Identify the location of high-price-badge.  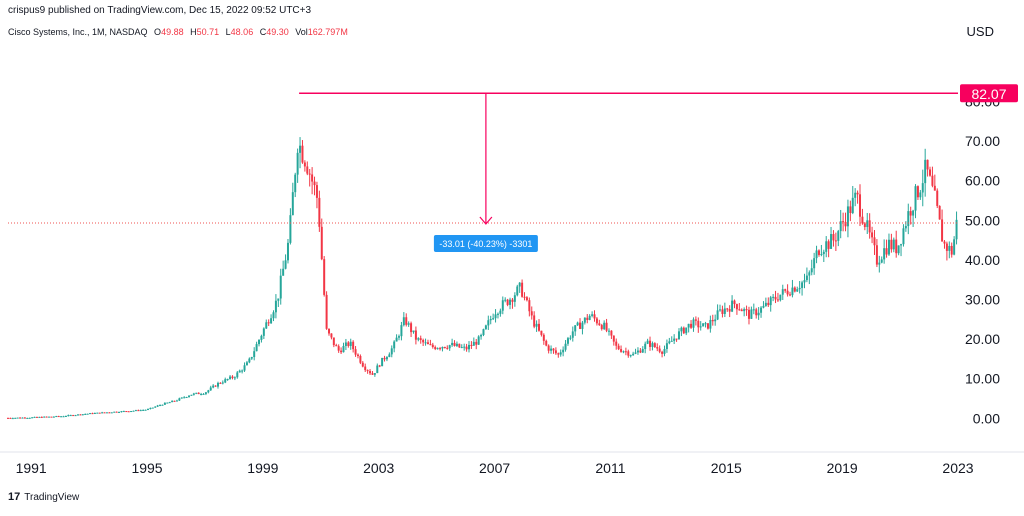
(989, 93).